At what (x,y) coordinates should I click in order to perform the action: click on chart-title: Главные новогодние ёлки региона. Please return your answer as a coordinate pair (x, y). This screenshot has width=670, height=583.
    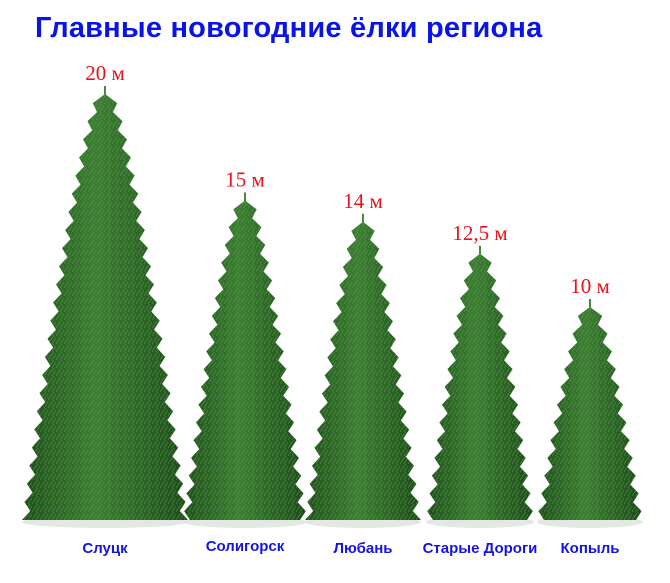
    Looking at the image, I should click on (289, 28).